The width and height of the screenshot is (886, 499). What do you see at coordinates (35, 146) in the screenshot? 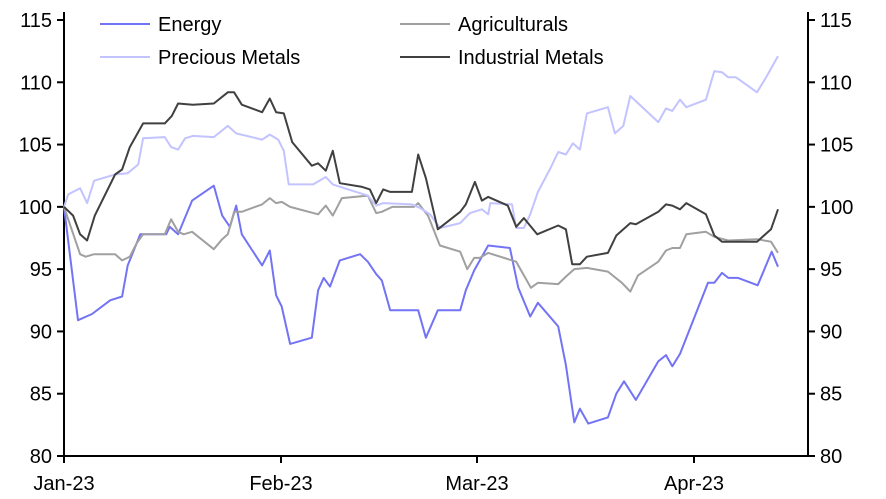
I see `left-y-tick-label: 105` at bounding box center [35, 146].